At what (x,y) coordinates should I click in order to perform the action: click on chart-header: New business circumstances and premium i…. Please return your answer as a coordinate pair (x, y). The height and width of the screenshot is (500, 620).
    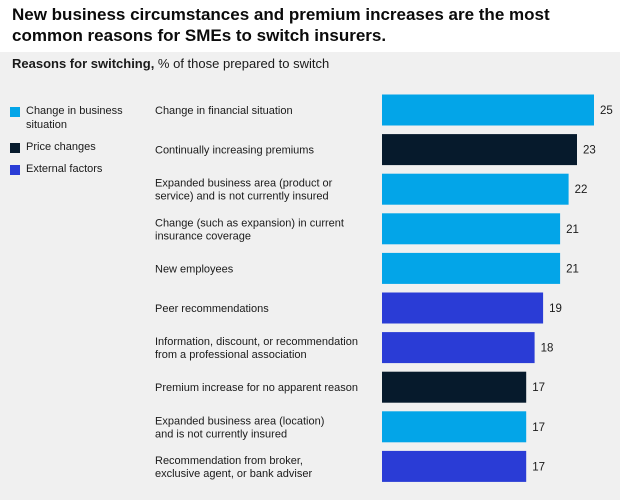
    Looking at the image, I should click on (310, 26).